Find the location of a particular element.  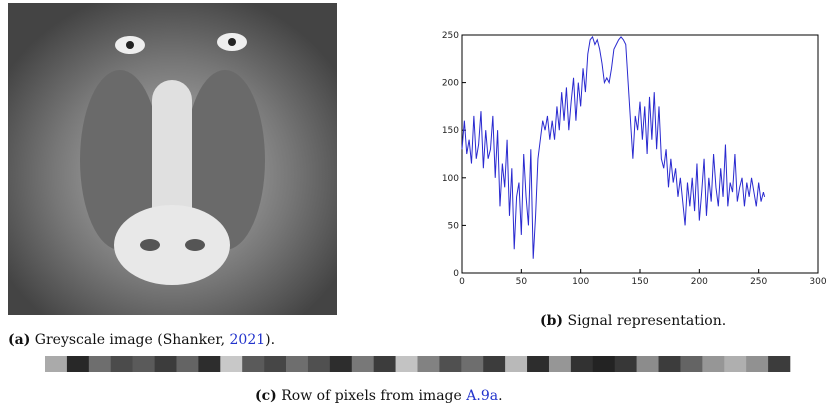

y-tick-label: 0 is located at coordinates (456, 274).